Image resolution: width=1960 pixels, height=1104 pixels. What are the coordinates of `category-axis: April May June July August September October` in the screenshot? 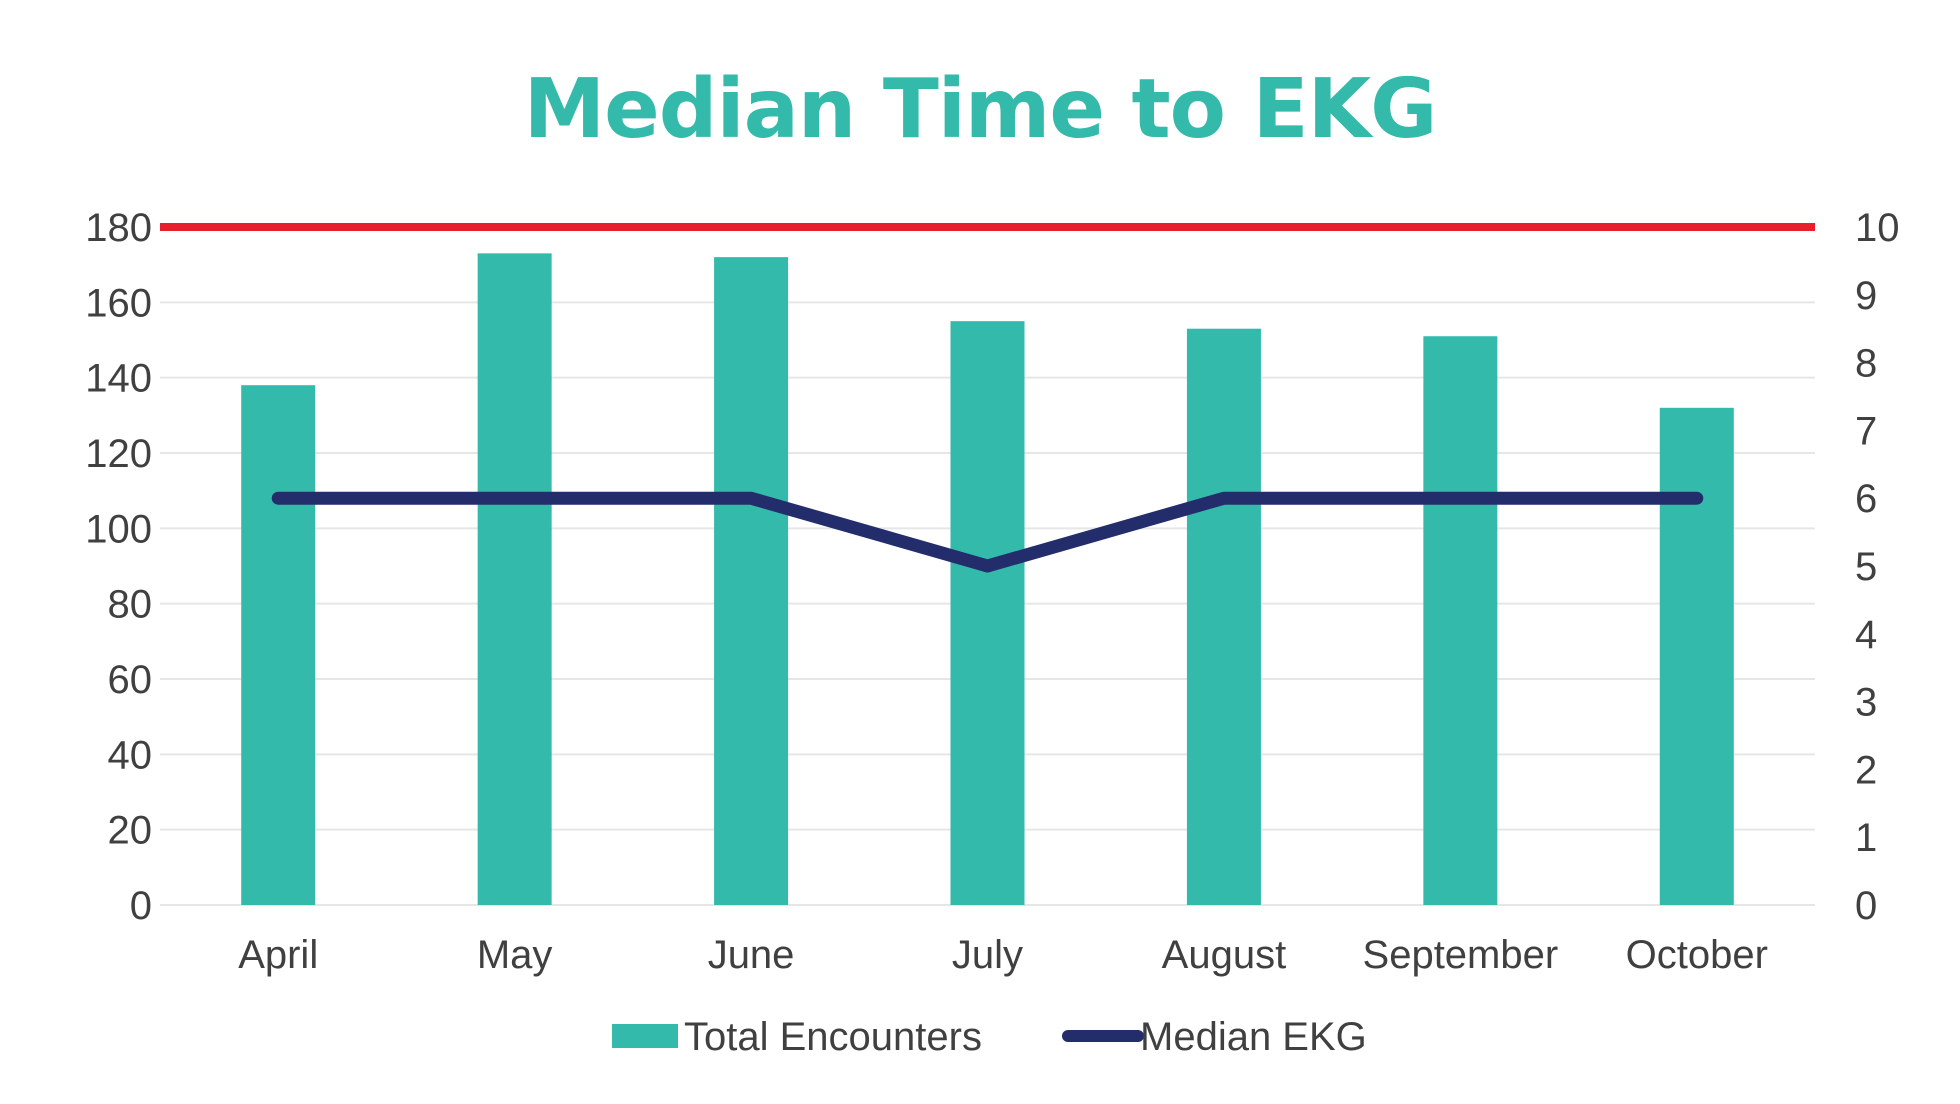 It's located at (1003, 955).